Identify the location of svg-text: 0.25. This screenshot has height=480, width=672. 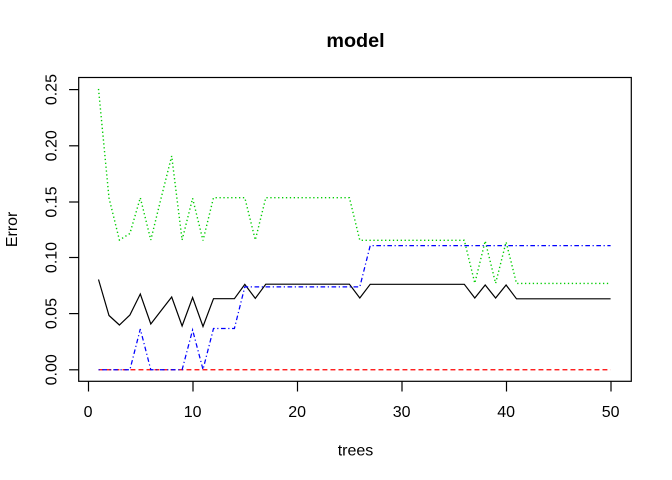
(51, 89).